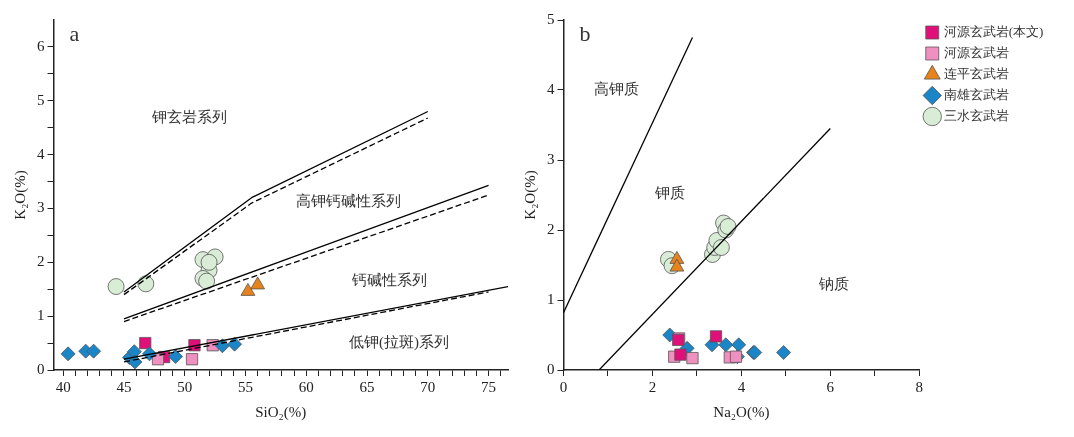 The width and height of the screenshot is (1074, 437). I want to click on x-tick-label: 2, so click(652, 386).